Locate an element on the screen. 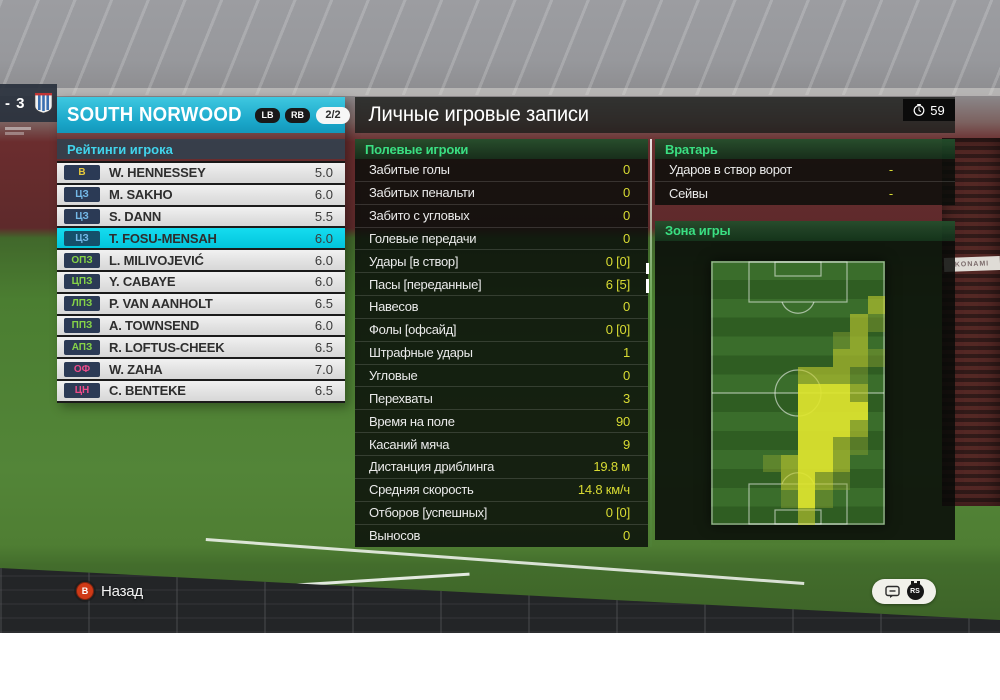 Image resolution: width=1000 pixels, height=700 pixels. player-row: ОПЗ L. MILIVOJEVIĆ 6.0 is located at coordinates (201, 261).